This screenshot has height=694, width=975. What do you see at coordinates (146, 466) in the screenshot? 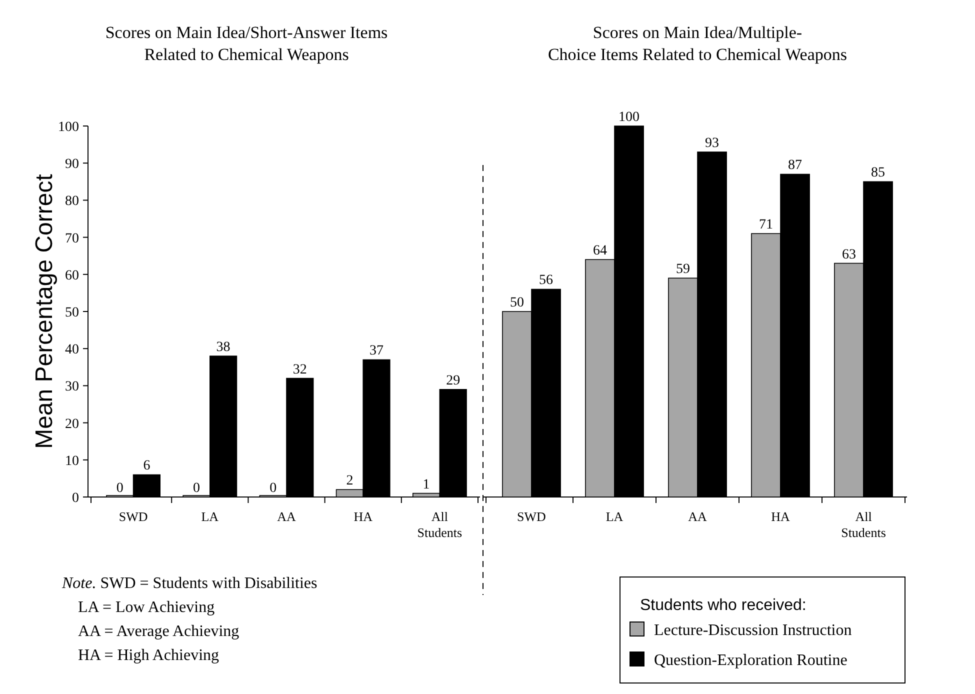
I see `data-label: 6` at bounding box center [146, 466].